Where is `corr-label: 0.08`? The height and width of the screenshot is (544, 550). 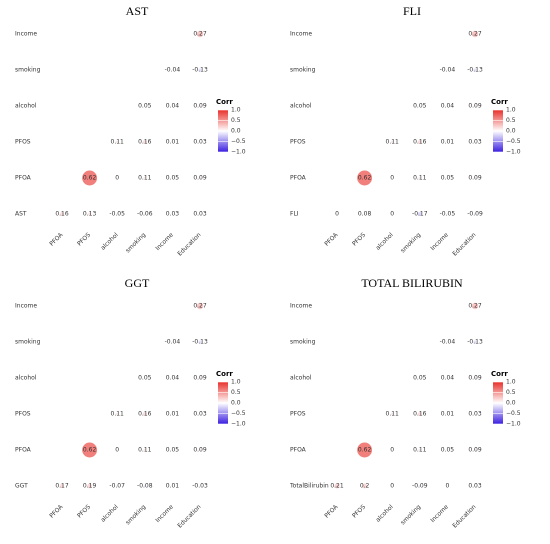 corr-label: 0.08 is located at coordinates (365, 214).